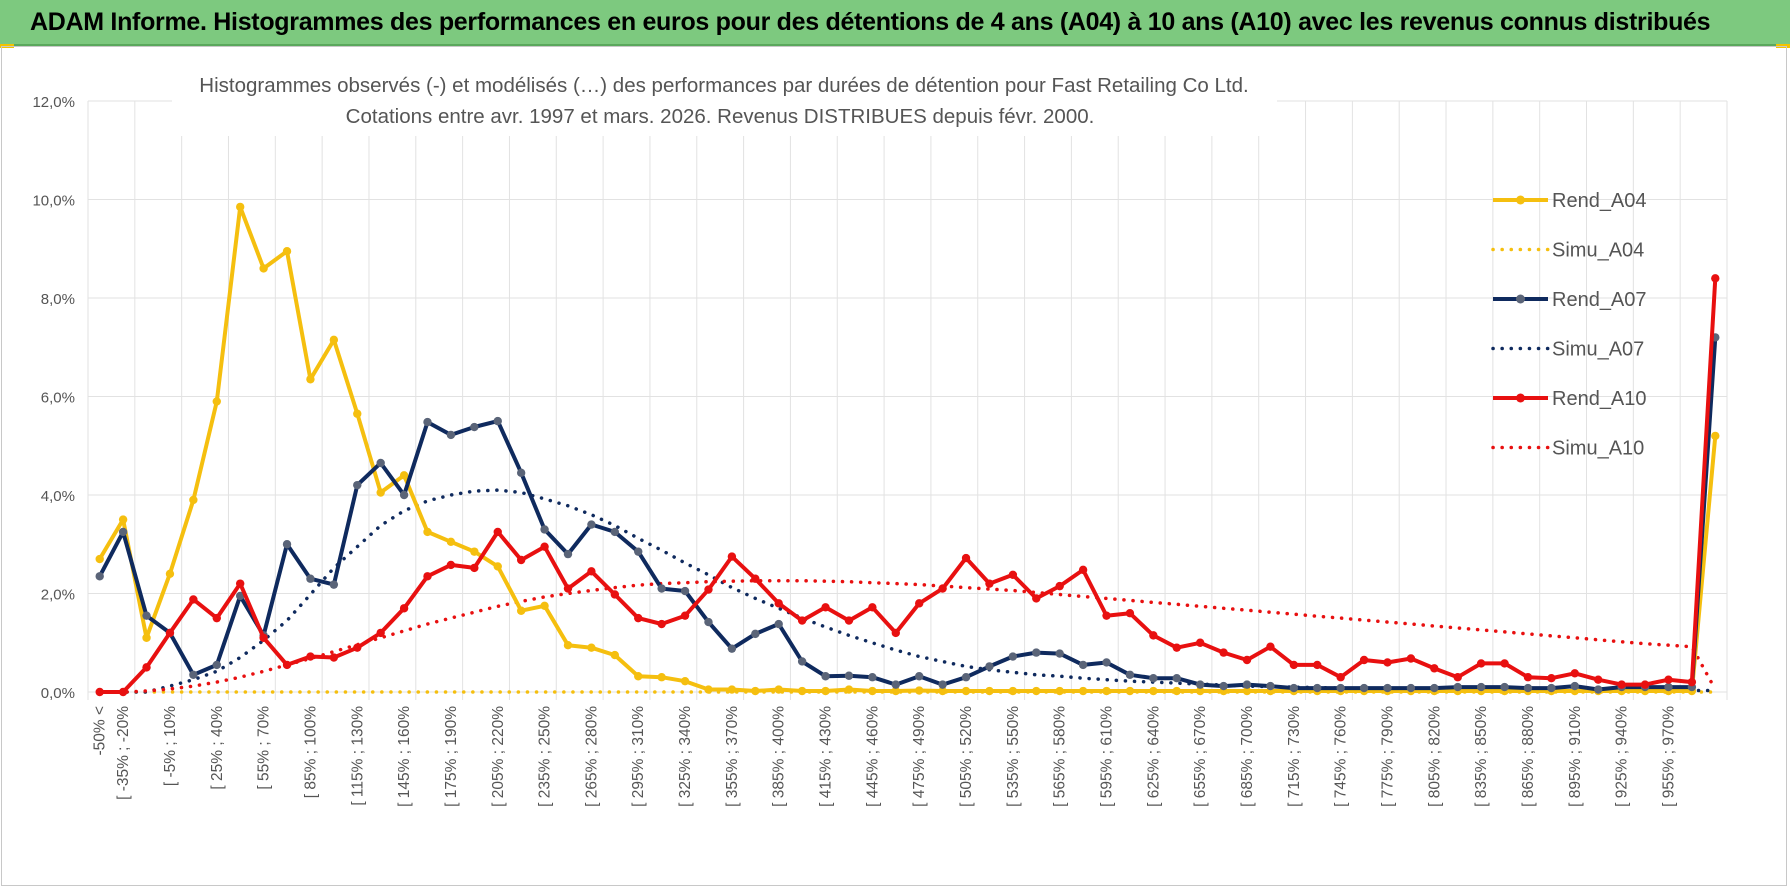 The width and height of the screenshot is (1790, 888). What do you see at coordinates (1599, 399) in the screenshot?
I see `legend-label-rend-a10: Rend_A10` at bounding box center [1599, 399].